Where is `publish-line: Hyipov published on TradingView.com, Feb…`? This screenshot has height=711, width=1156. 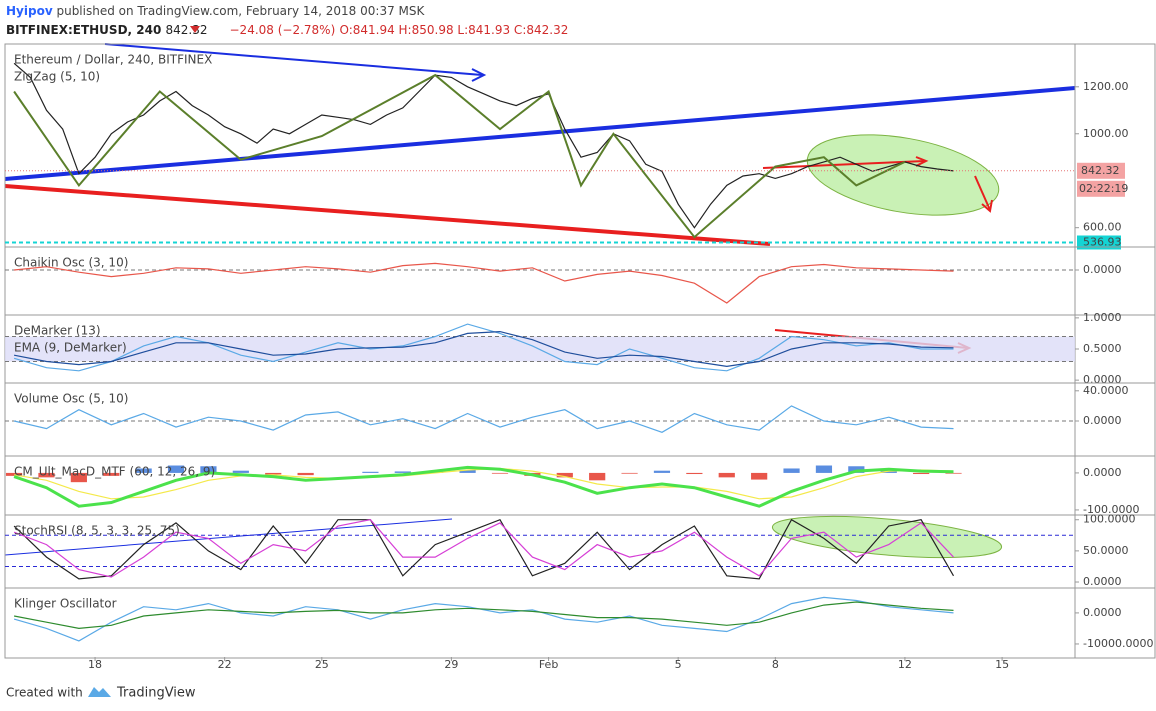
publish-line: Hyipov published on TradingView.com, Feb… is located at coordinates (215, 11).